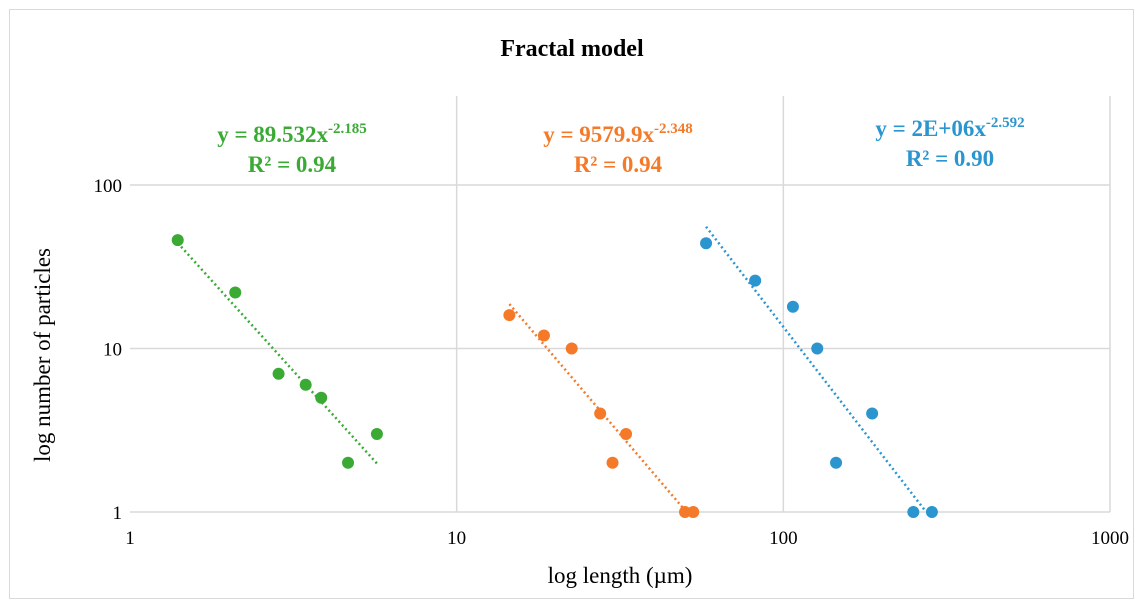 The width and height of the screenshot is (1145, 610). Describe the element at coordinates (272, 134) in the screenshot. I see `equation-coef: y = 89.532x` at that location.